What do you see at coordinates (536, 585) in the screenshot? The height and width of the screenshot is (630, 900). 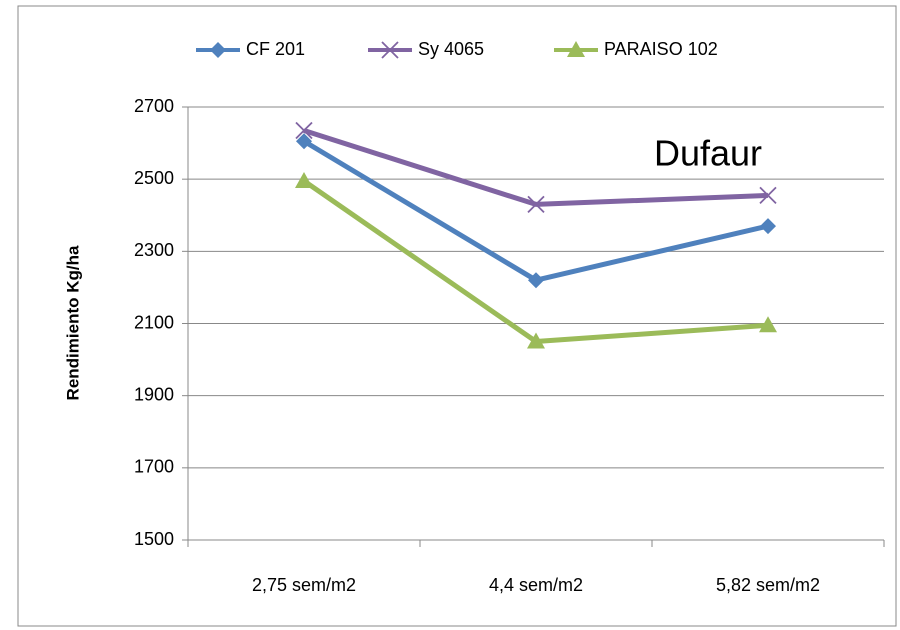 I see `x-tick-label: 4,4 sem/m2` at bounding box center [536, 585].